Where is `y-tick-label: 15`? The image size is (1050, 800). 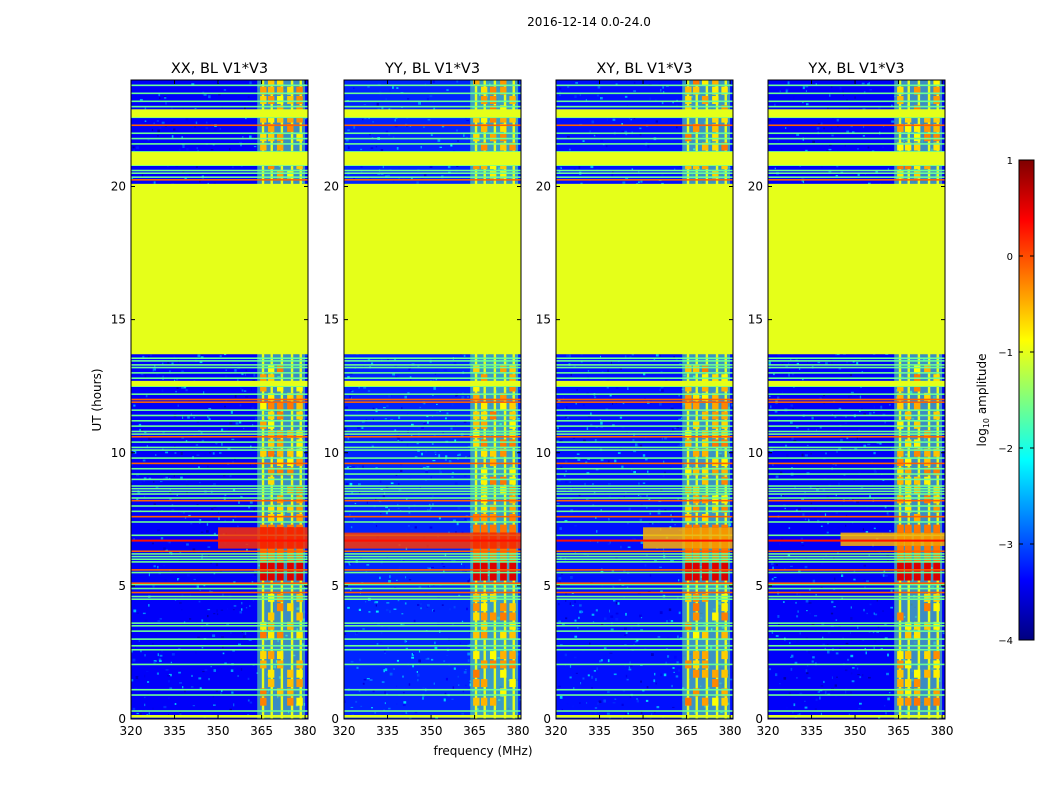
y-tick-label: 15 is located at coordinates (543, 320).